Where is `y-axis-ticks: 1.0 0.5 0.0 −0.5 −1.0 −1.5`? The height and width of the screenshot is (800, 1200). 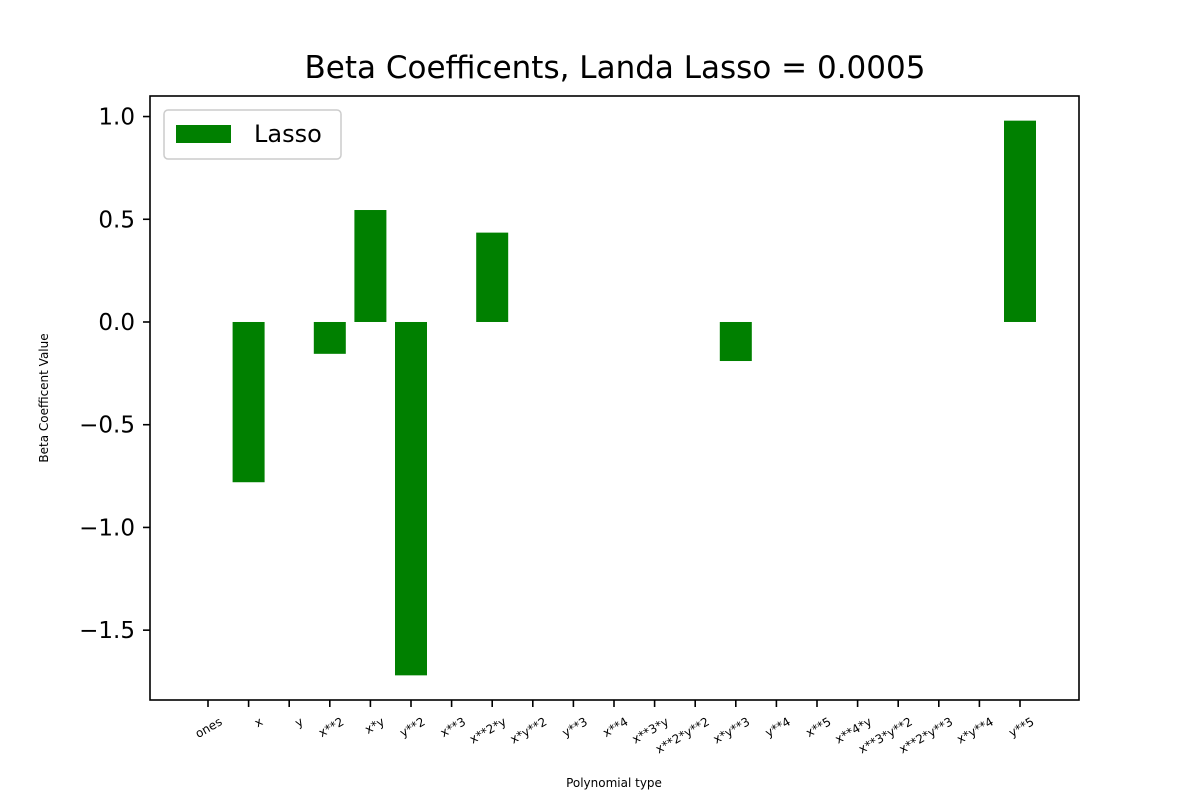 y-axis-ticks: 1.0 0.5 0.0 −0.5 −1.0 −1.5 is located at coordinates (114, 374).